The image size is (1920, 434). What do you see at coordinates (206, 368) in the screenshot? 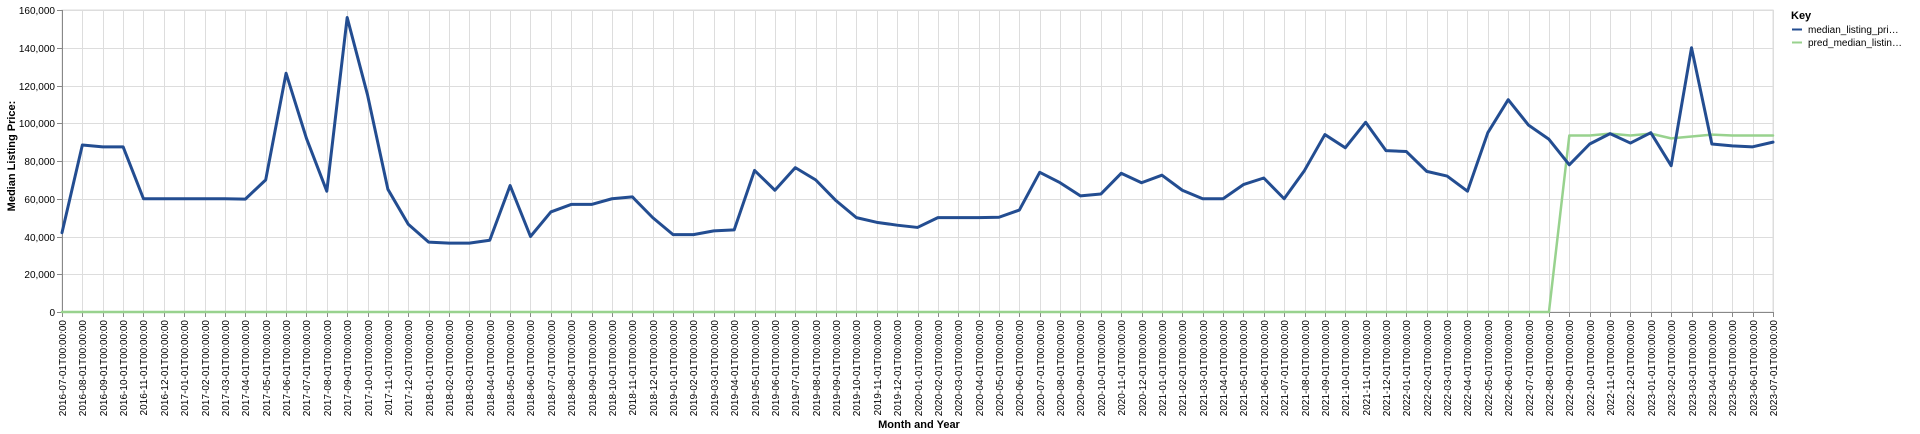
I see `x-tick-label: 2017-02-01T00:00:00` at bounding box center [206, 368].